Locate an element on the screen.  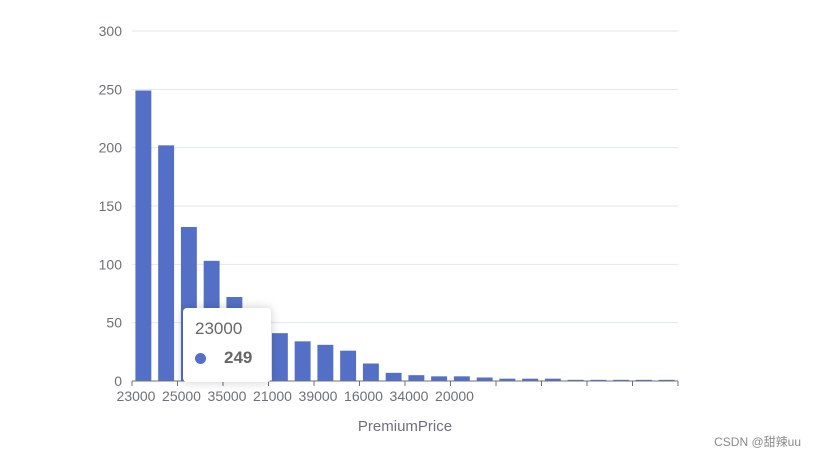
y-tick-label: 0 is located at coordinates (118, 381).